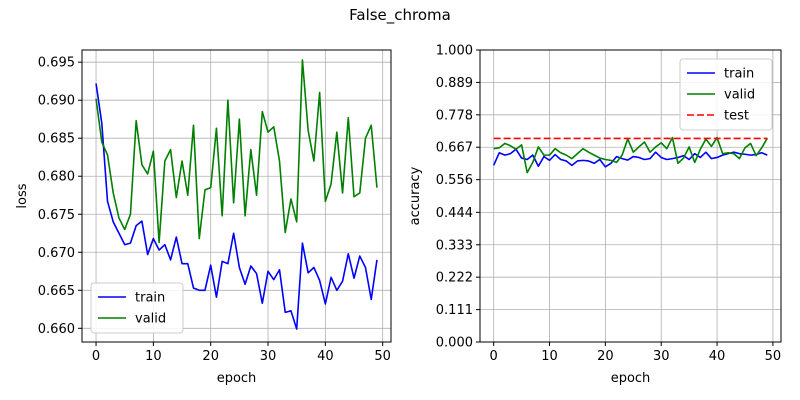  I want to click on accuracy-x-tick-label: 0, so click(494, 356).